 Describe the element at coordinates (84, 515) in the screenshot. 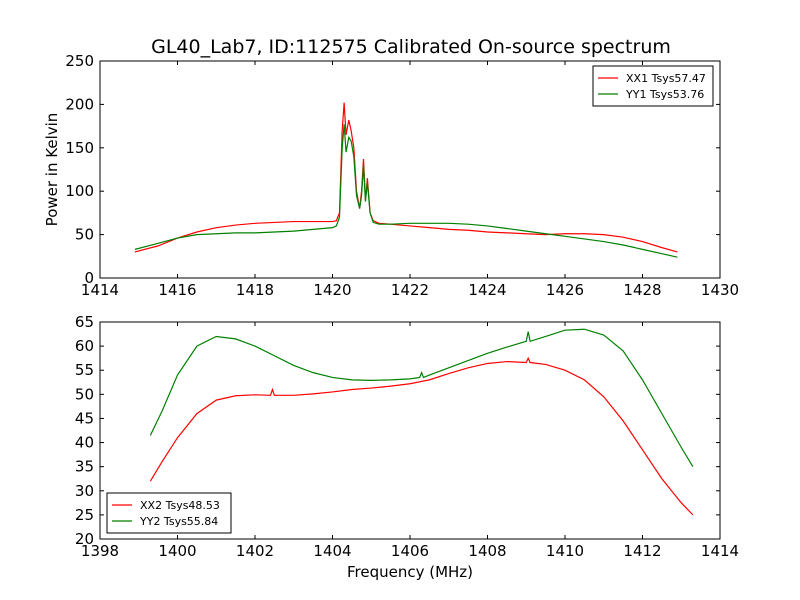

I see `y-tick-label: 25` at that location.